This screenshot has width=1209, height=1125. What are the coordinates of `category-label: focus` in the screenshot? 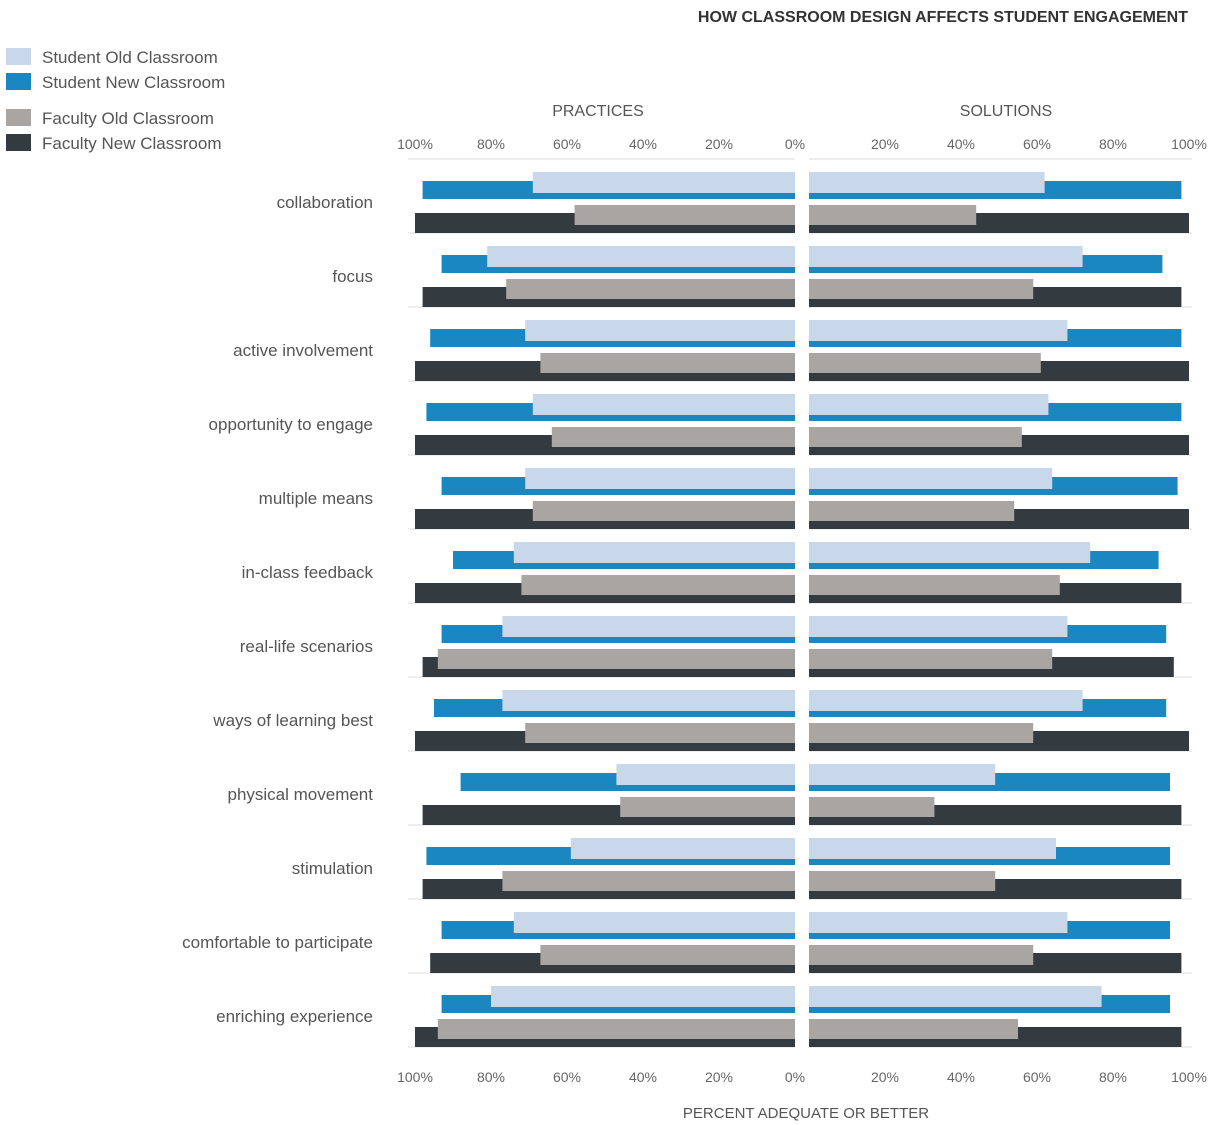 It's located at (352, 276).